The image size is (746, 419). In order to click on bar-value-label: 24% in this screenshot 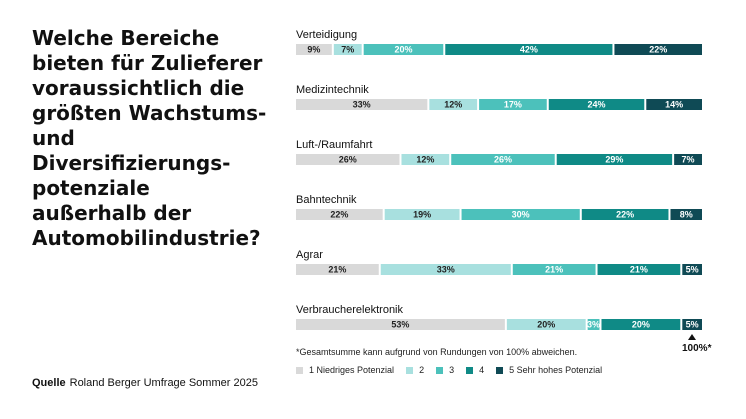, I will do `click(597, 105)`.